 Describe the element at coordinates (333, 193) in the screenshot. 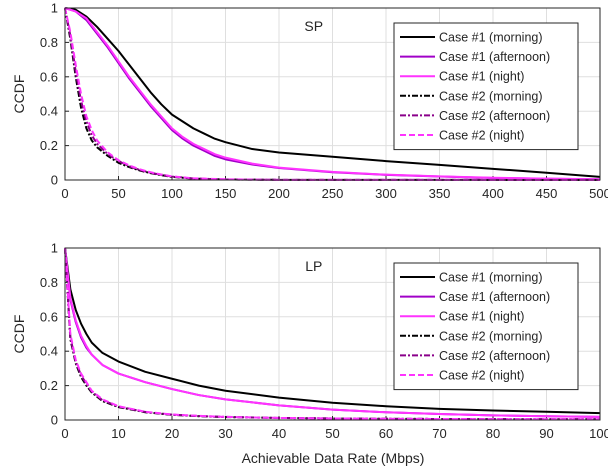

I see `x-tick-label: 250` at that location.